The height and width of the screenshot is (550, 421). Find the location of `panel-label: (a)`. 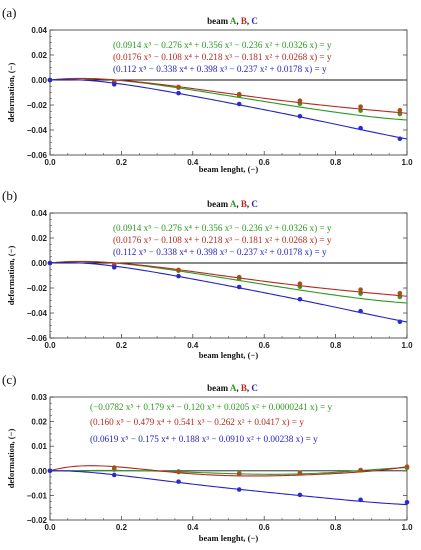

panel-label: (a) is located at coordinates (9, 12).